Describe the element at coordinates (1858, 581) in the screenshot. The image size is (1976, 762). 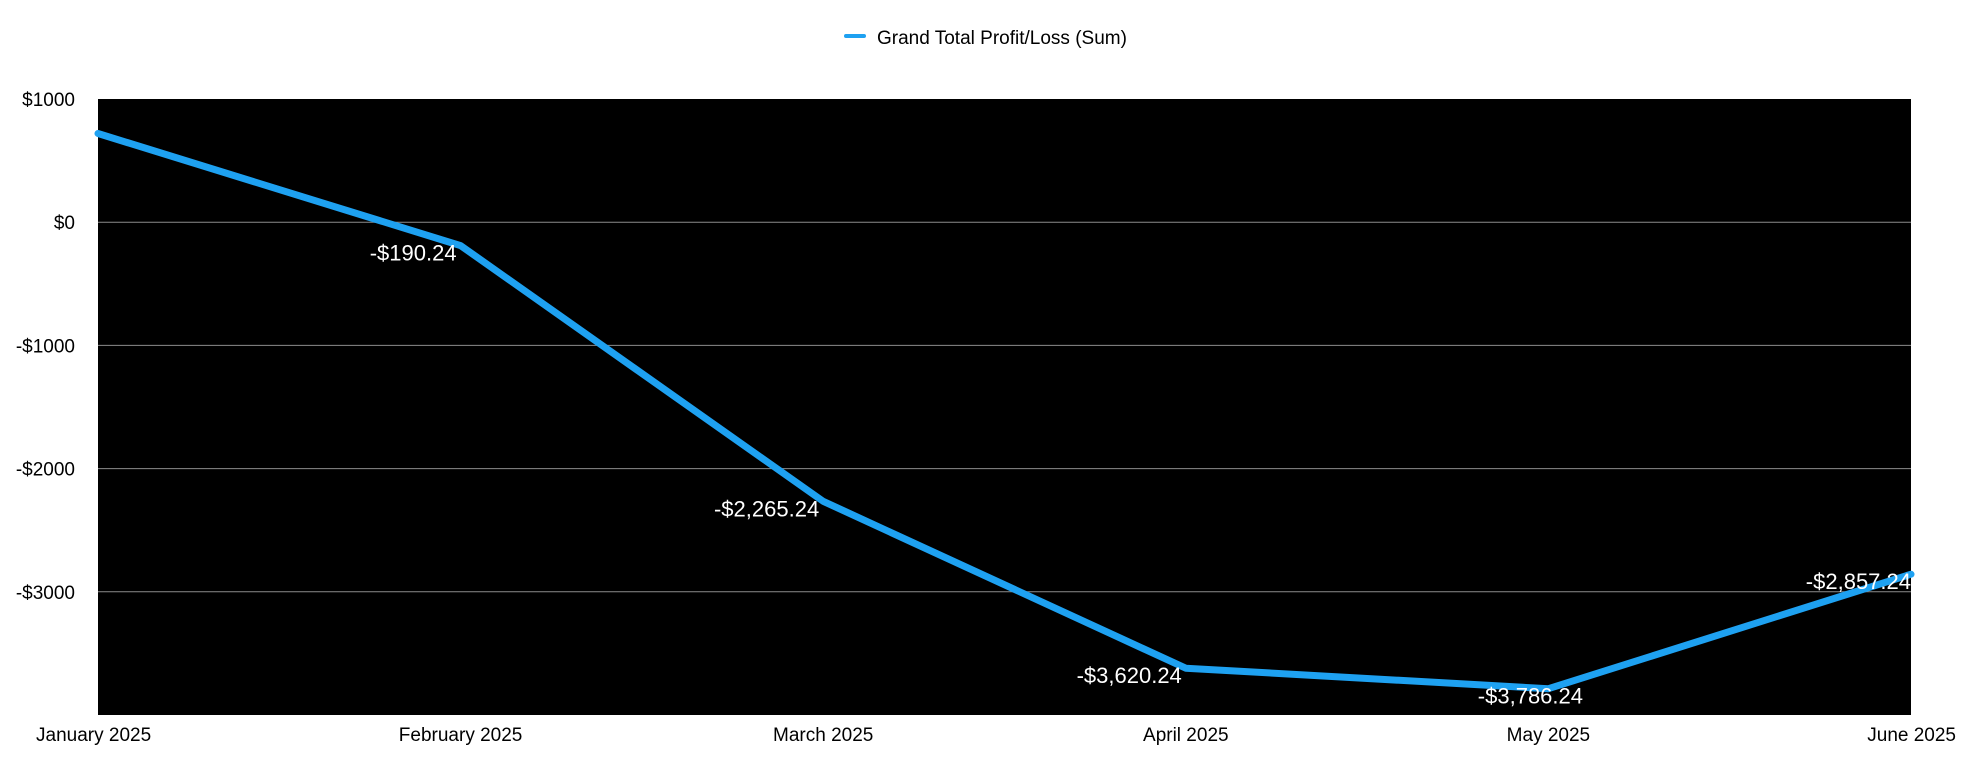
I see `data-label: -$2,857.24` at that location.